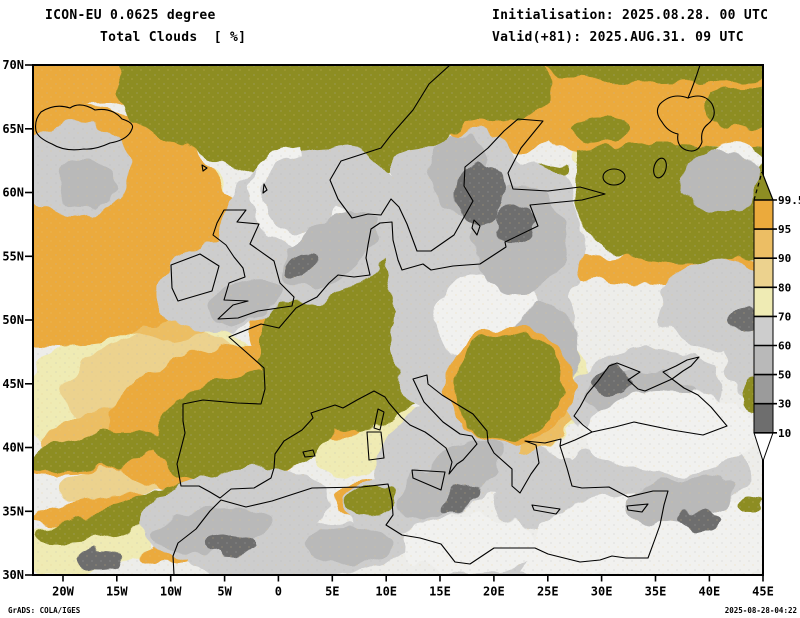  I want to click on lat-tick-label: 30N, so click(13, 575).